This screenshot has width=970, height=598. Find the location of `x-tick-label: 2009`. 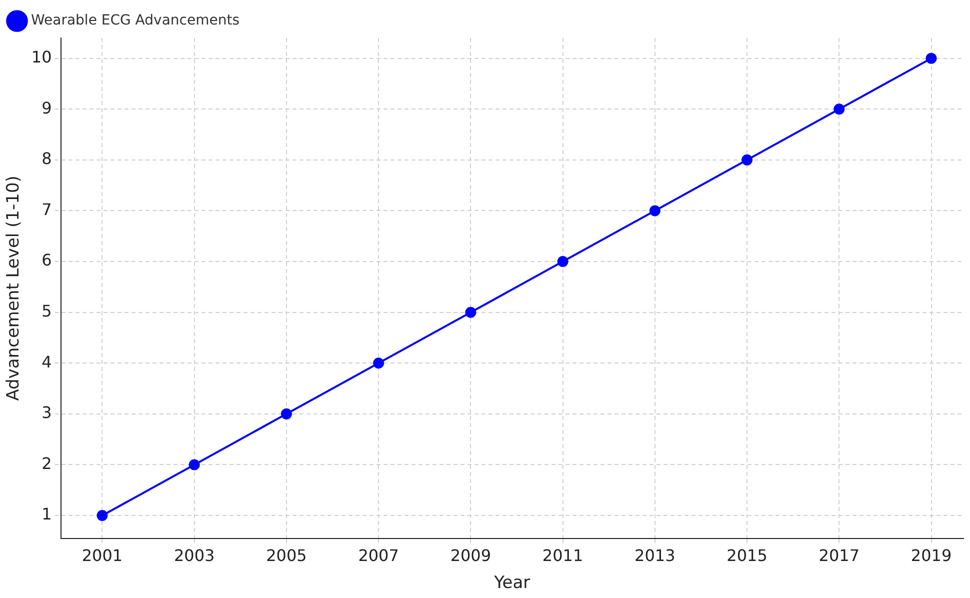

x-tick-label: 2009 is located at coordinates (471, 556).